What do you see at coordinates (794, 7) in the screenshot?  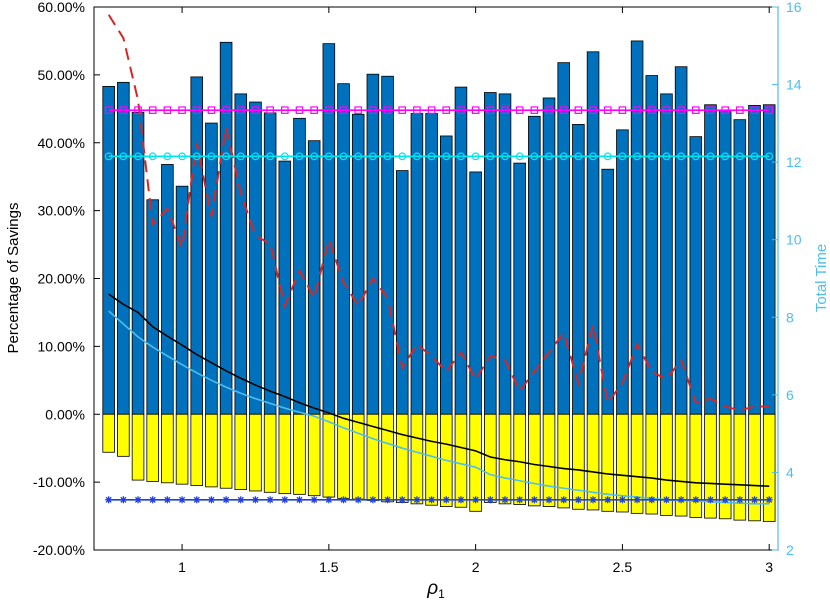 I see `y2-tick-label-7: 16` at bounding box center [794, 7].